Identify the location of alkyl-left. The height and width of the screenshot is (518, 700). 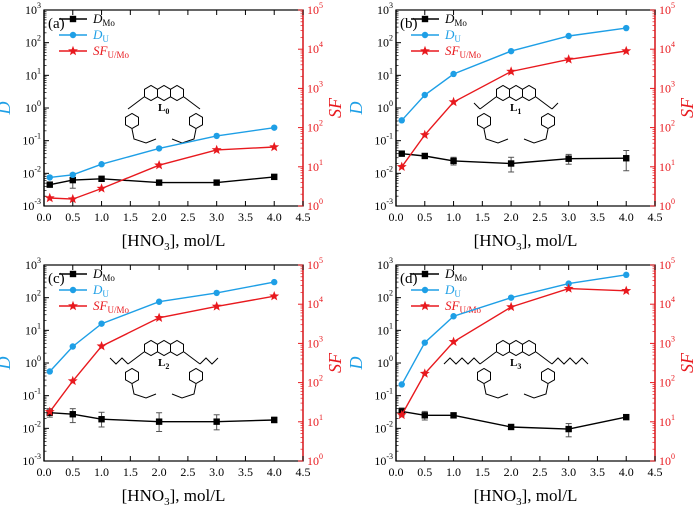
(462, 361).